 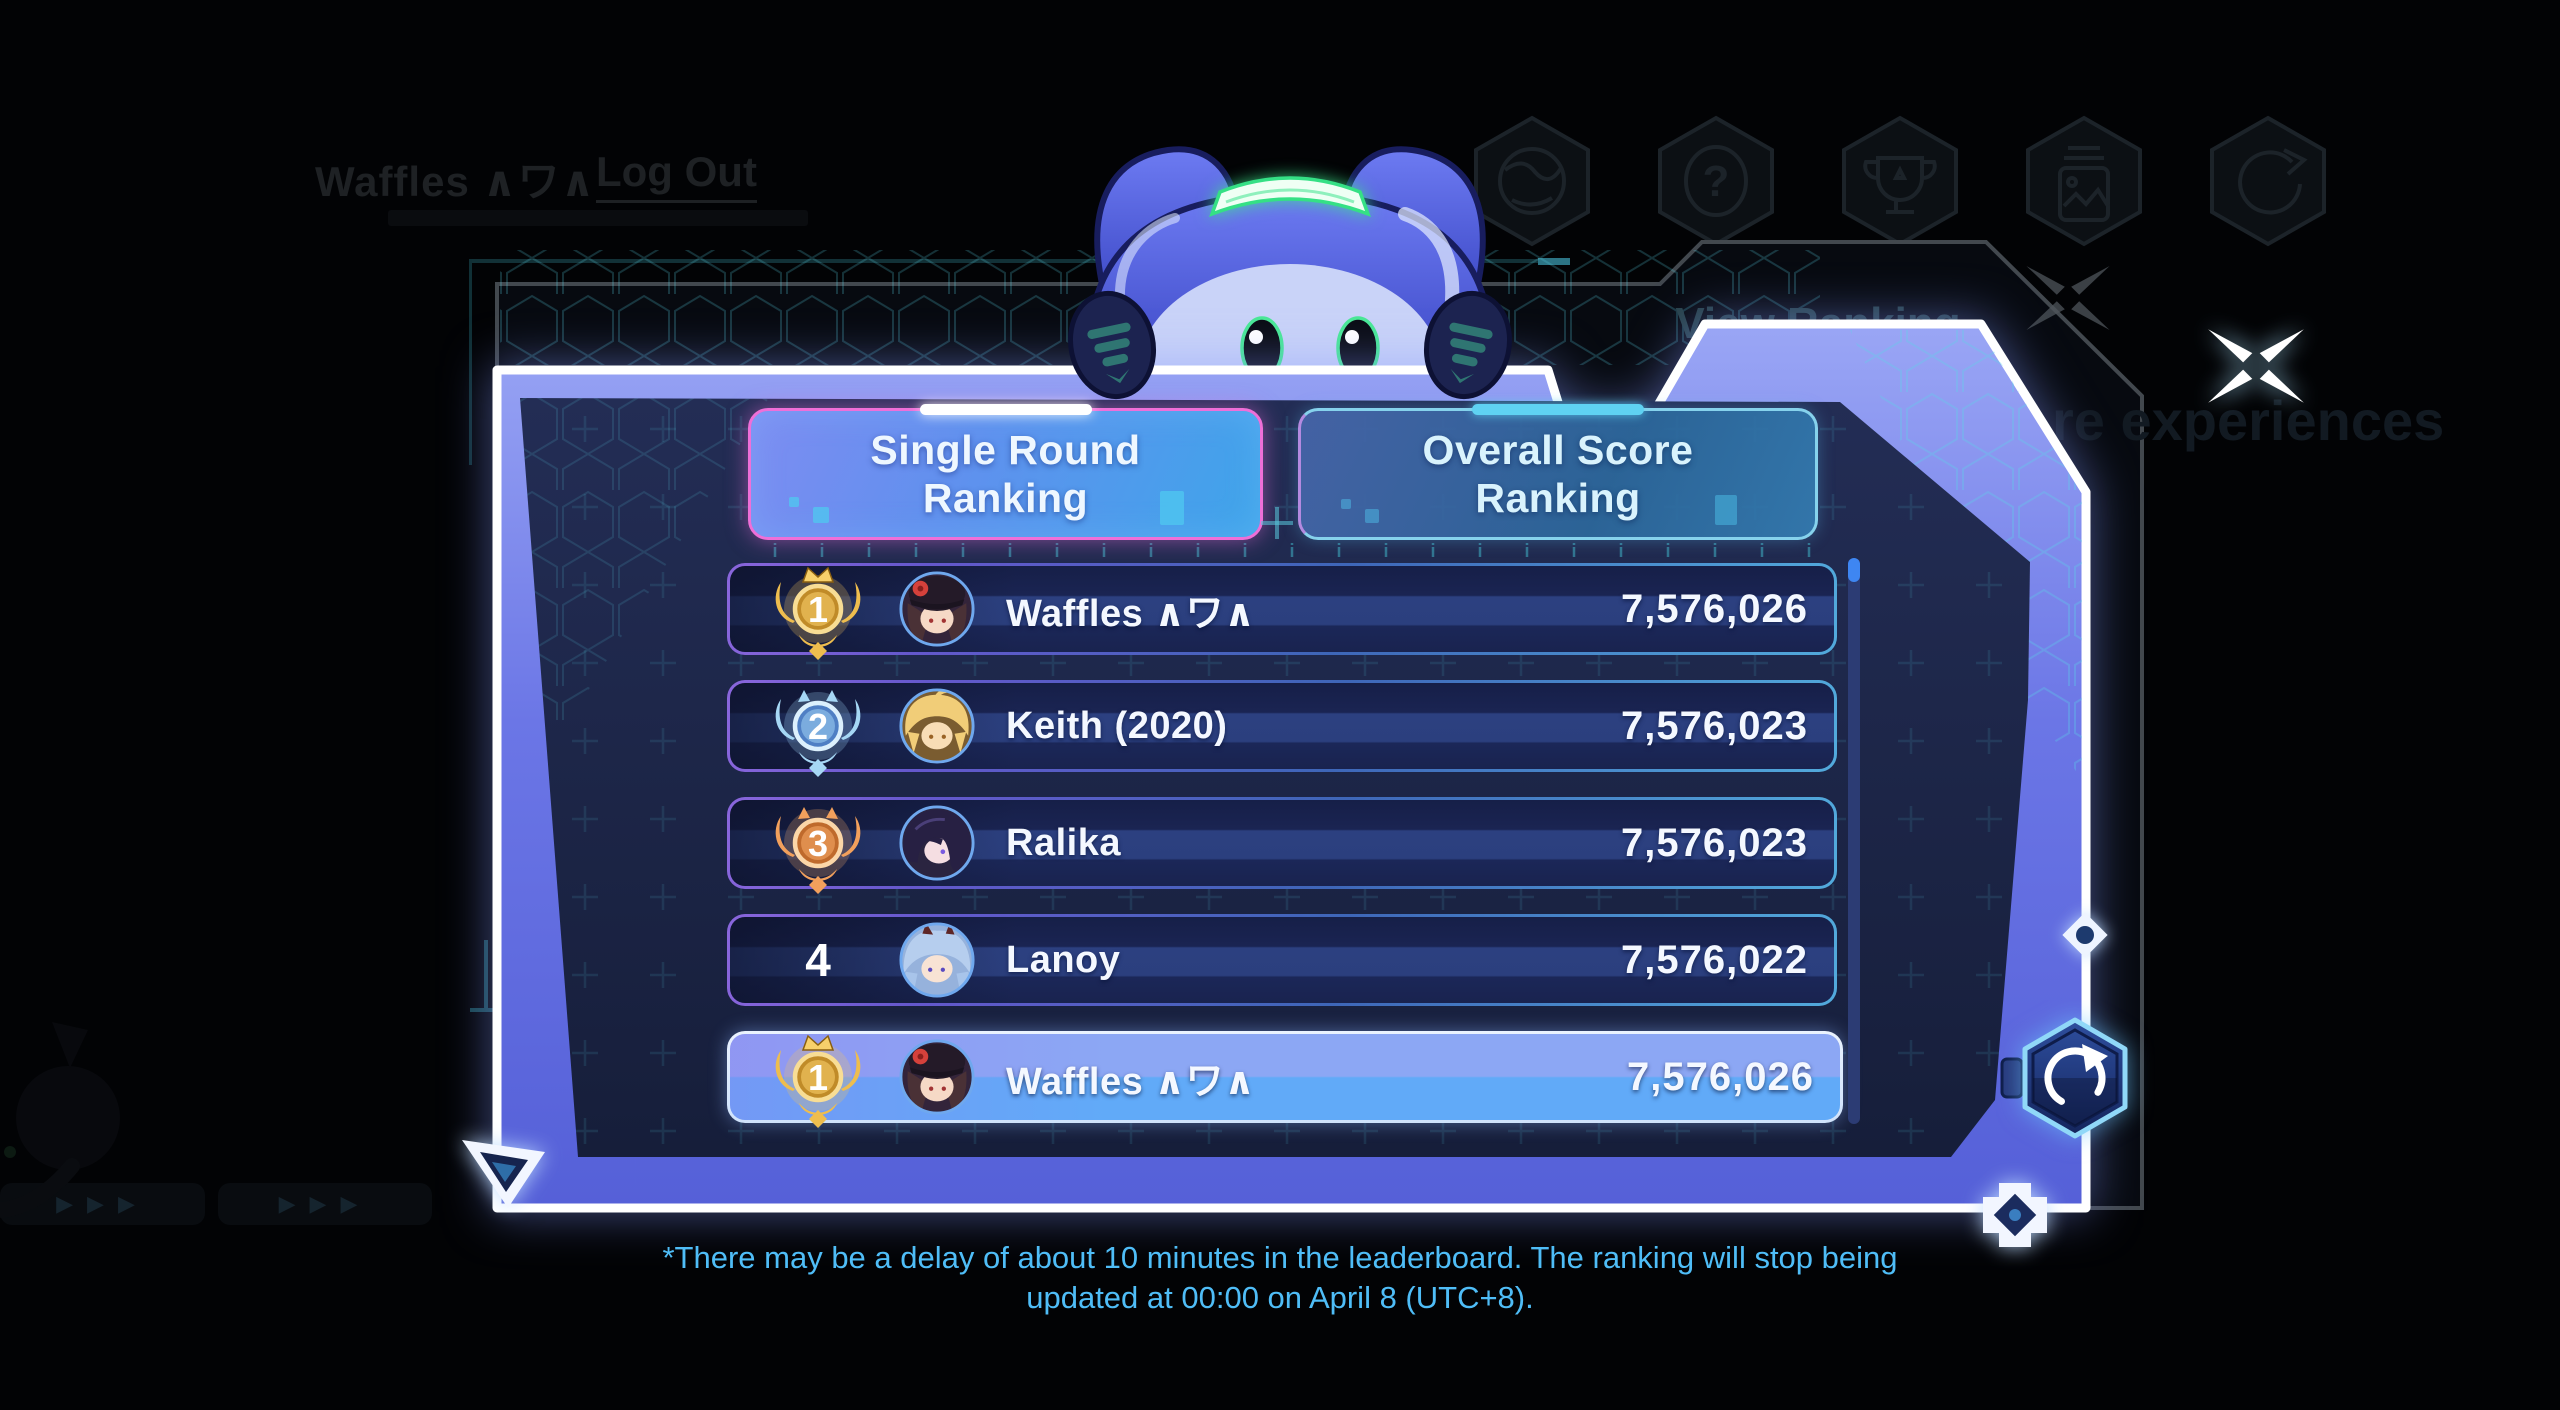 What do you see at coordinates (503, 1174) in the screenshot?
I see `border-triangle-decoration` at bounding box center [503, 1174].